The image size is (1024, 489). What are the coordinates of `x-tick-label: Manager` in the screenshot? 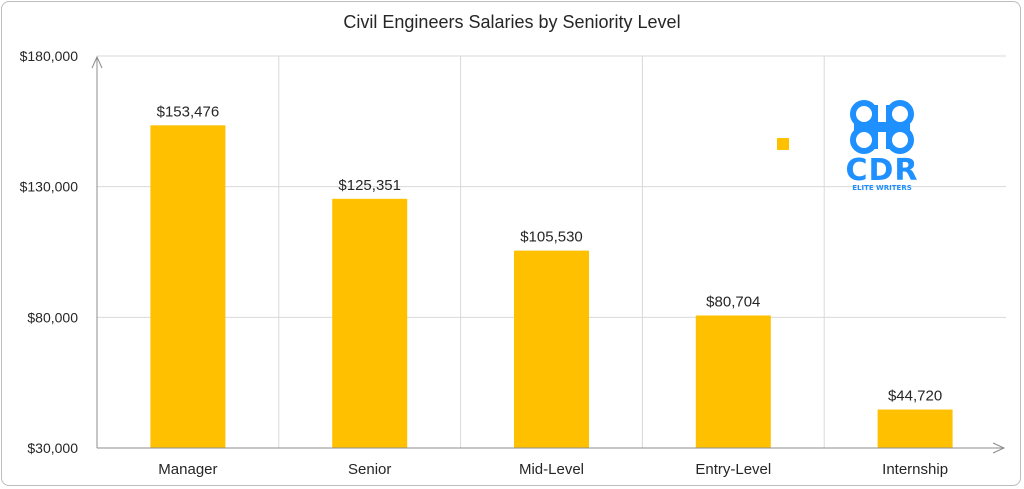 It's located at (187, 469).